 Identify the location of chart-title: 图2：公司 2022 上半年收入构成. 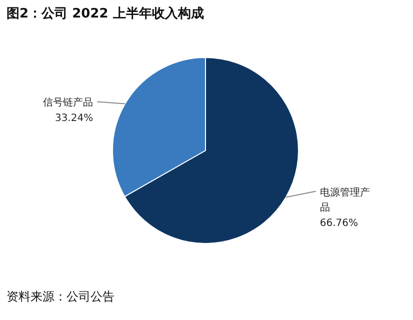
(105, 14).